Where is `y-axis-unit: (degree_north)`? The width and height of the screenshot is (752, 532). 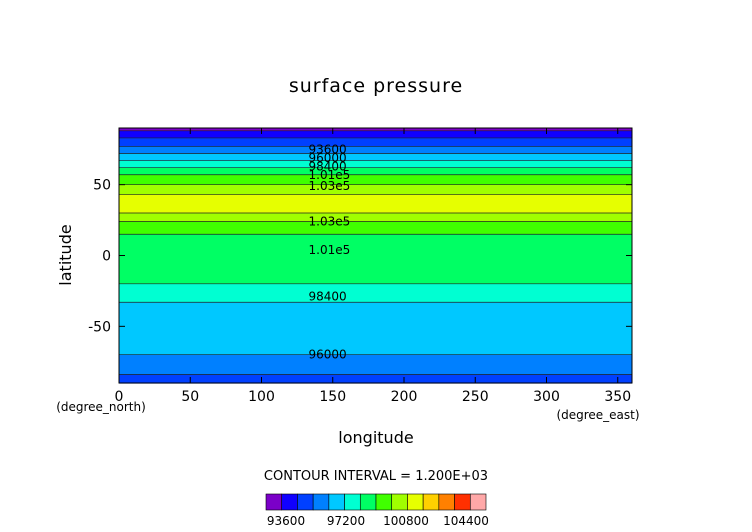
y-axis-unit: (degree_north) is located at coordinates (101, 407).